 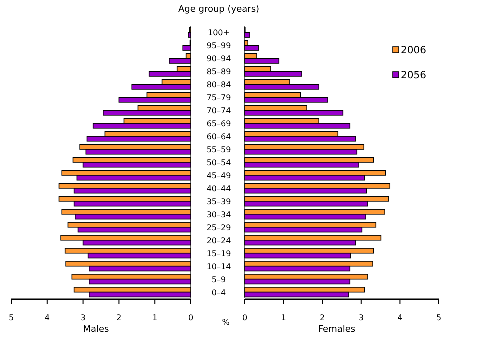 I want to click on y-tick-label: 100+, so click(x=219, y=33).